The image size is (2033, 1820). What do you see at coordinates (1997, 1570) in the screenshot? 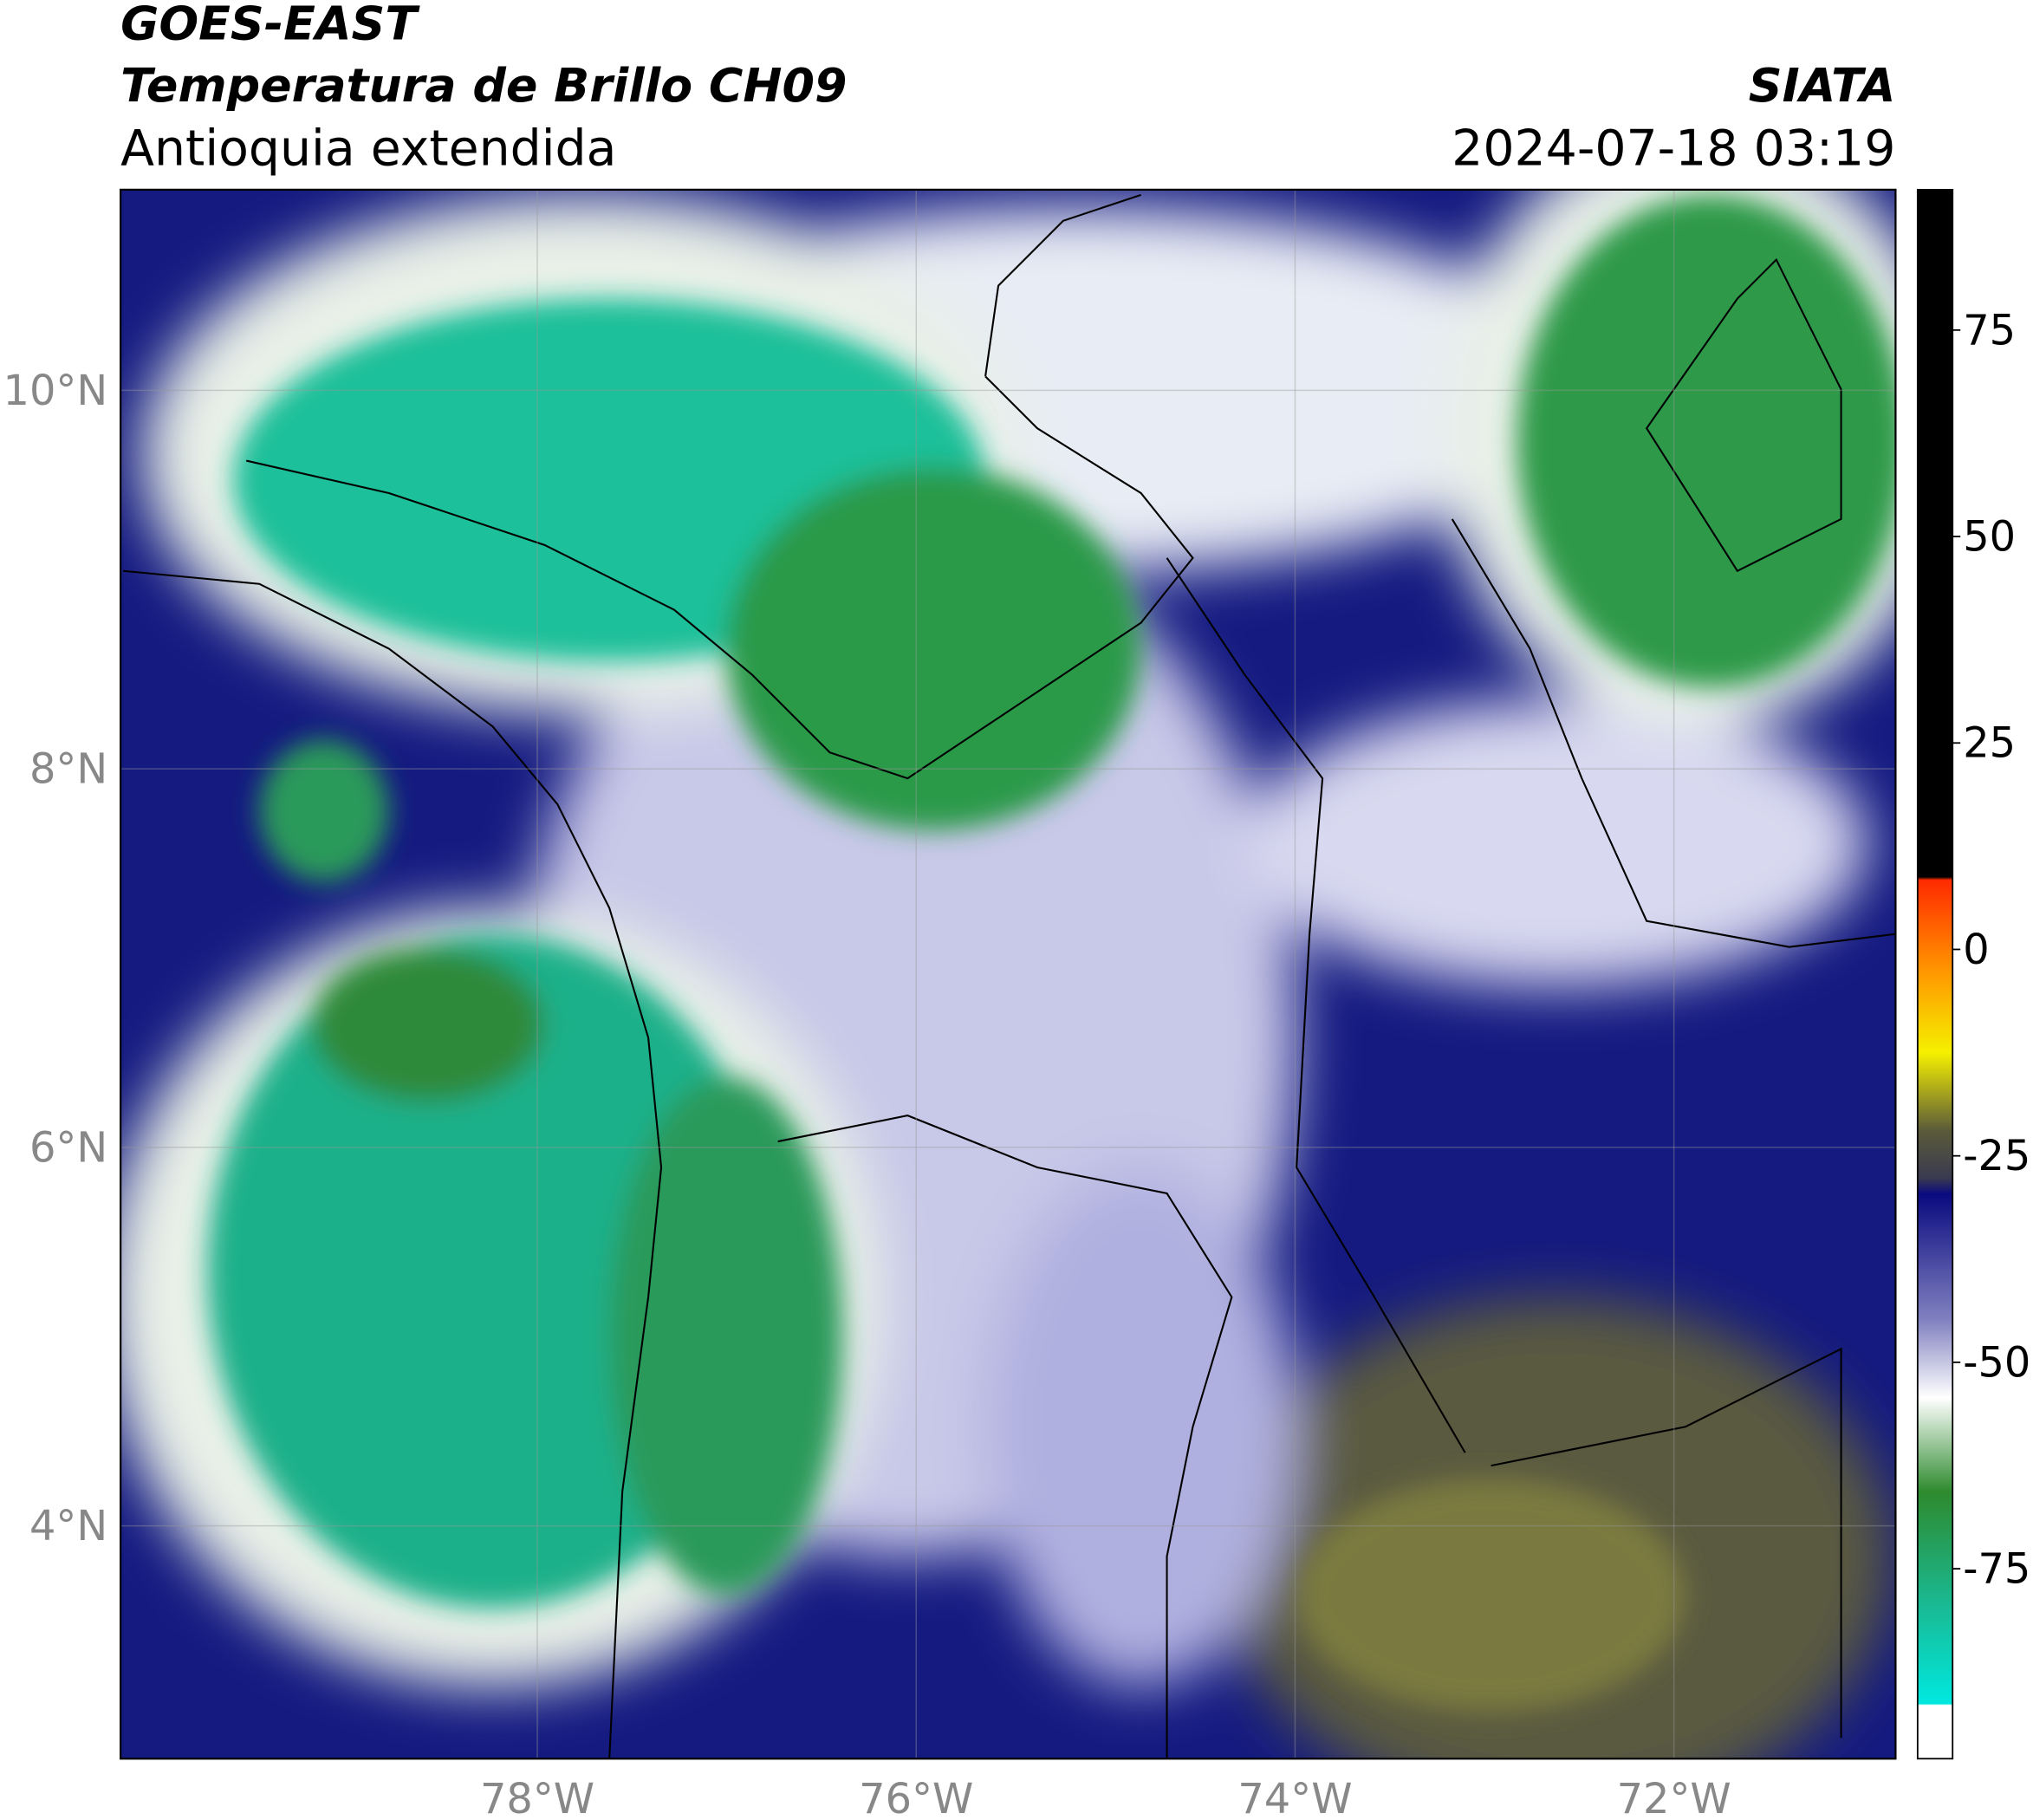
I see `colorbar-tick-label: -75` at bounding box center [1997, 1570].